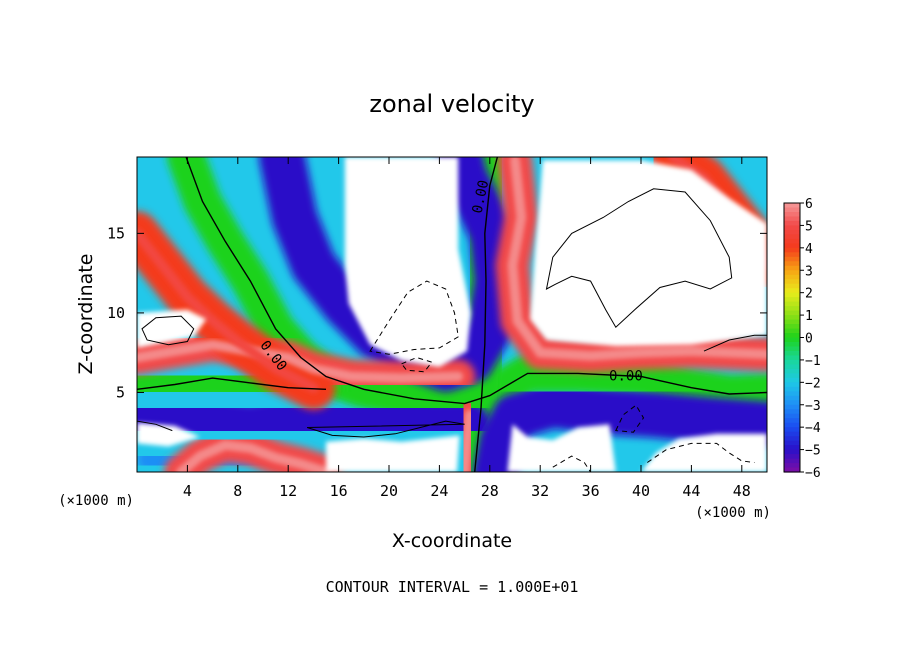 Image resolution: width=904 pixels, height=654 pixels. What do you see at coordinates (490, 491) in the screenshot?
I see `x-tick-label-6: 28` at bounding box center [490, 491].